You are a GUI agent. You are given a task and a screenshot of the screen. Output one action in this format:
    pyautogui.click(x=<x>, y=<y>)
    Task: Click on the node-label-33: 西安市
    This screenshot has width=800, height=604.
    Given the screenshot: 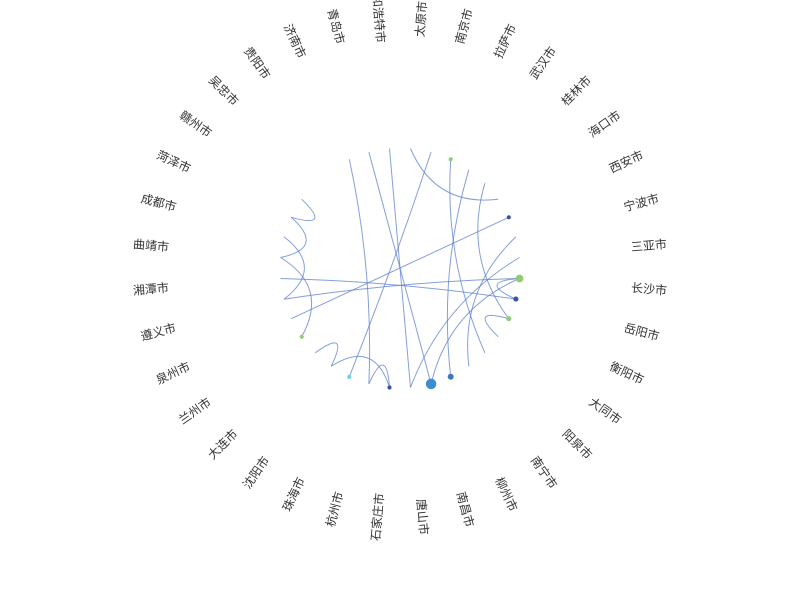 What is the action you would take?
    pyautogui.click(x=626, y=161)
    